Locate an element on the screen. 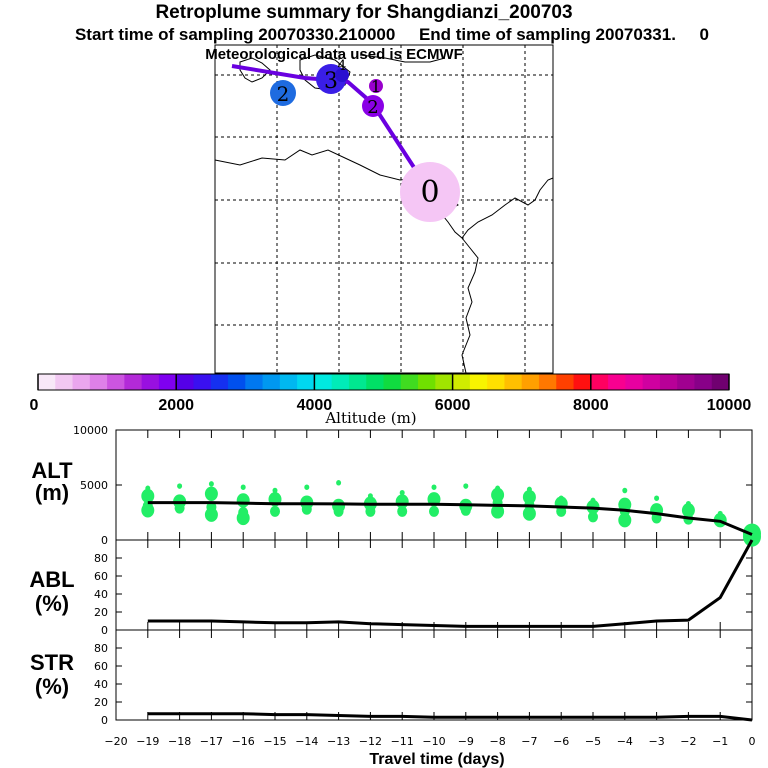 This screenshot has height=768, width=768. y-tick-label-1-2: 40 is located at coordinates (101, 594).